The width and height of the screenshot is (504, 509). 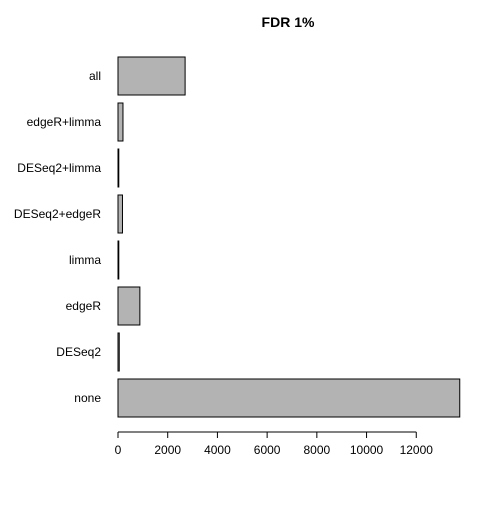 What do you see at coordinates (217, 450) in the screenshot?
I see `x-tick-label-4000: 4000` at bounding box center [217, 450].